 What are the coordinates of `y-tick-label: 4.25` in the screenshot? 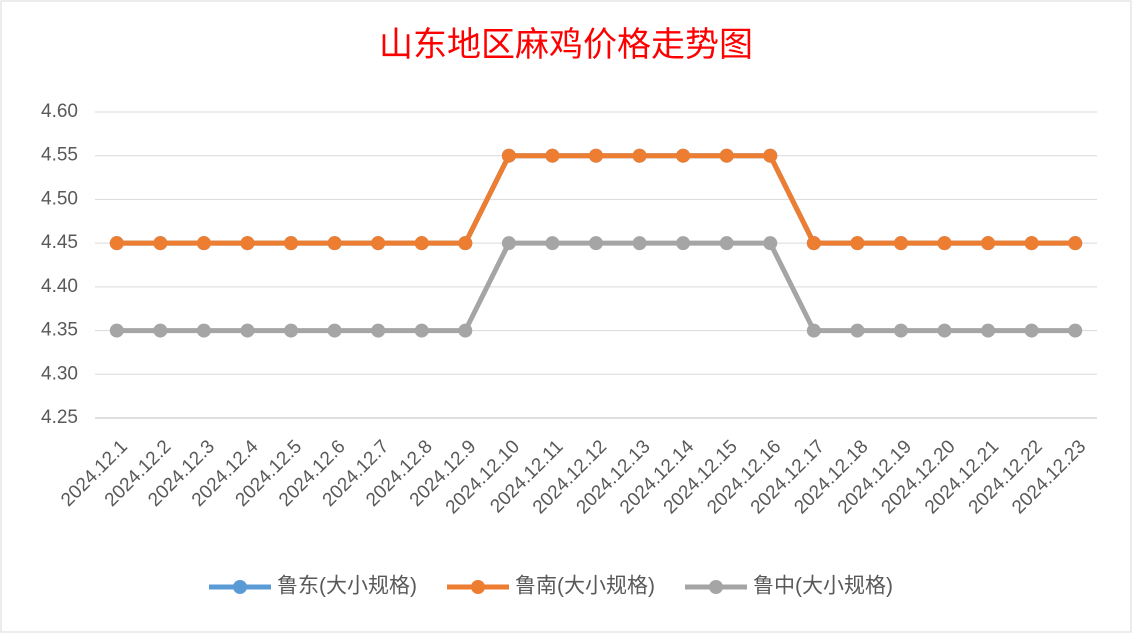 It's located at (59, 417).